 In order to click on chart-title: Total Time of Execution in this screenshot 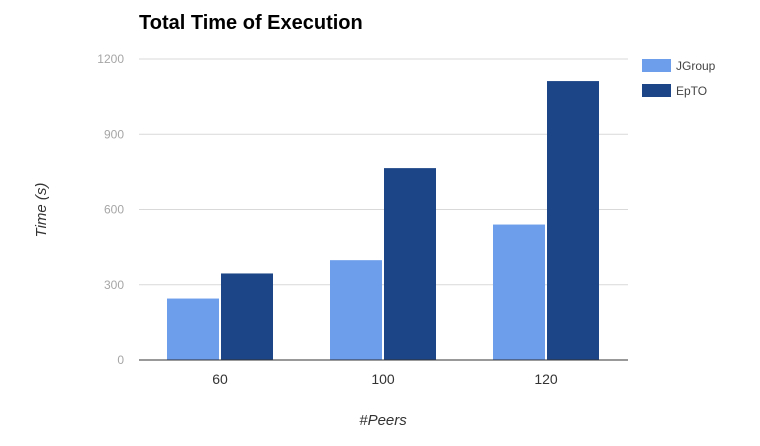, I will do `click(251, 23)`.